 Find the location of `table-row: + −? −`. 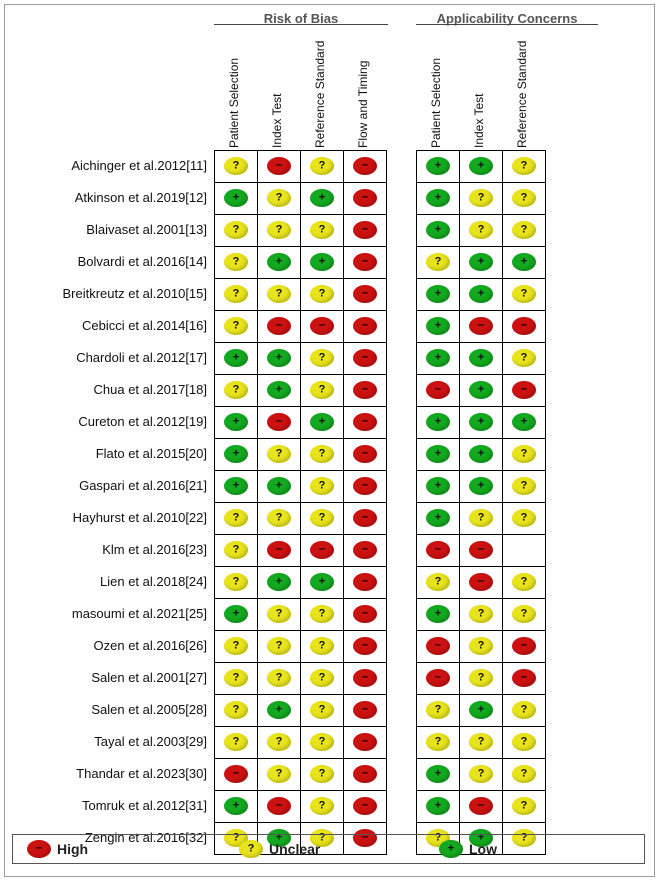

table-row: + −? − is located at coordinates (300, 806).